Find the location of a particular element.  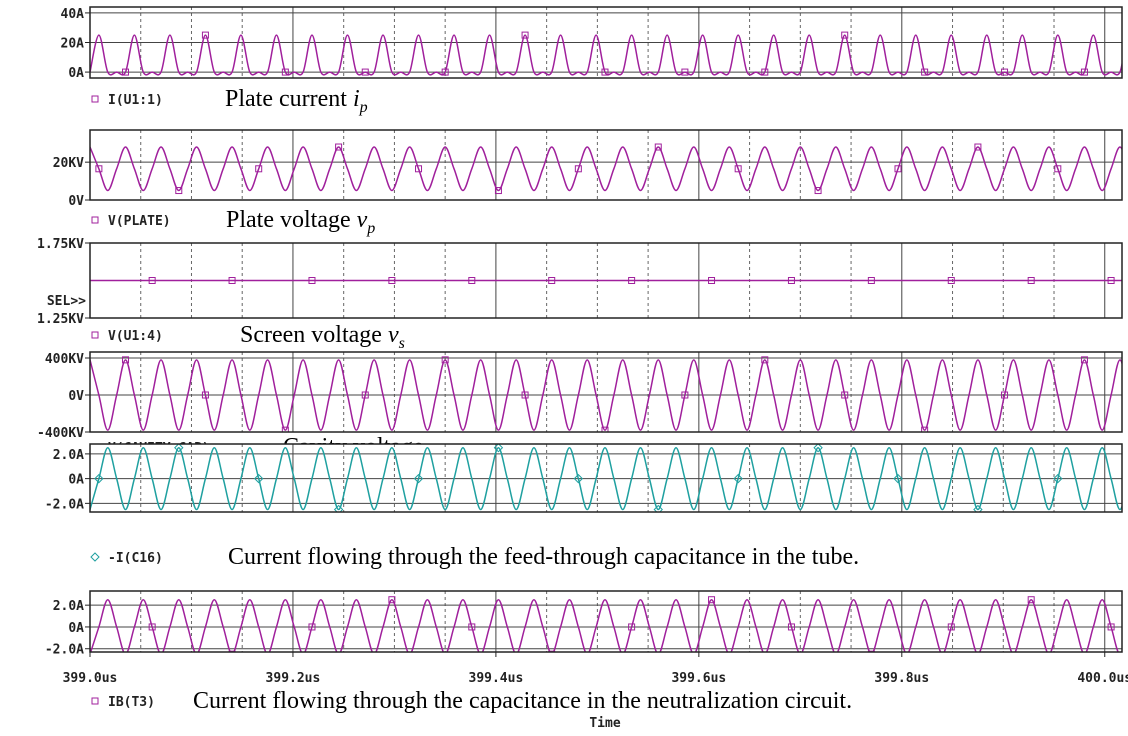

x-tick-label: 399.2us is located at coordinates (293, 678).